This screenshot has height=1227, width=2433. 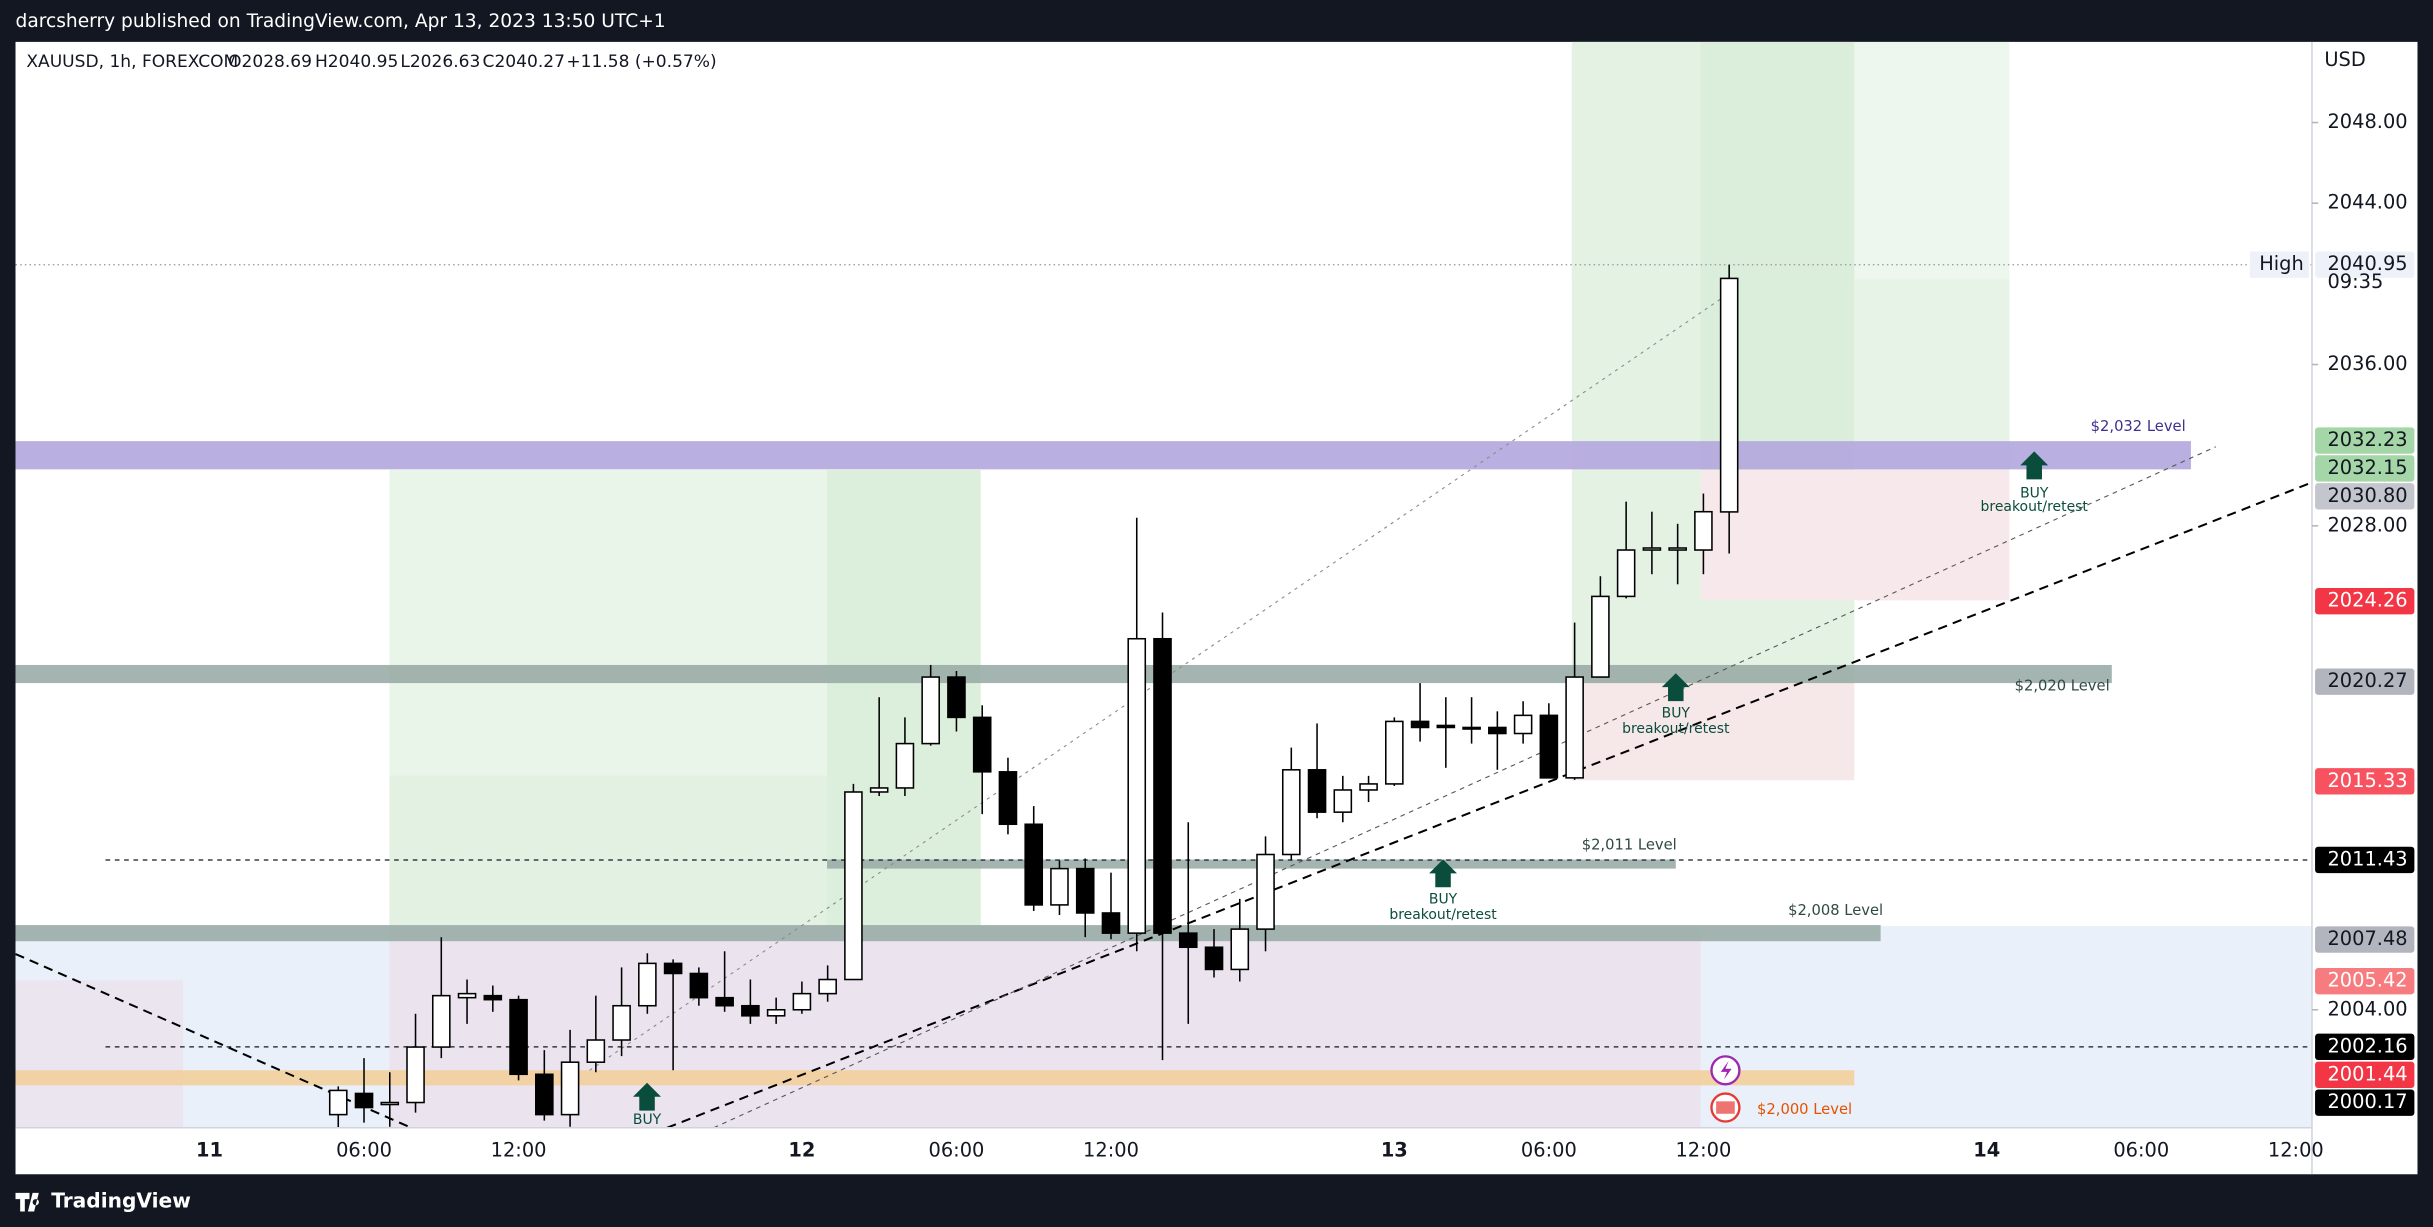 I want to click on price-tag-note, so click(x=2279, y=264).